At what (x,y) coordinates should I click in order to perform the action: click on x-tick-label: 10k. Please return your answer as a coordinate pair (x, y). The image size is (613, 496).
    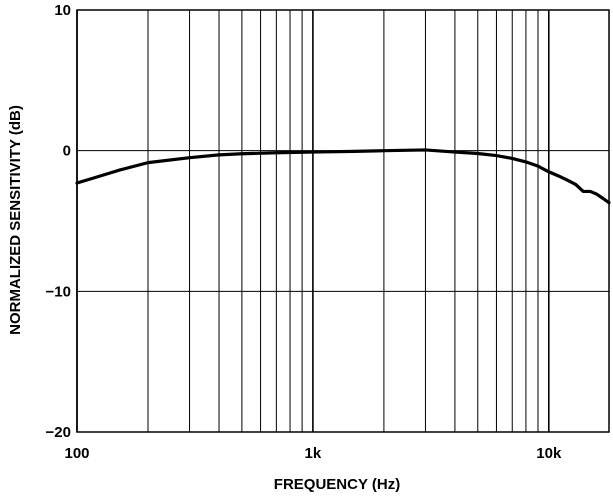
    Looking at the image, I should click on (549, 453).